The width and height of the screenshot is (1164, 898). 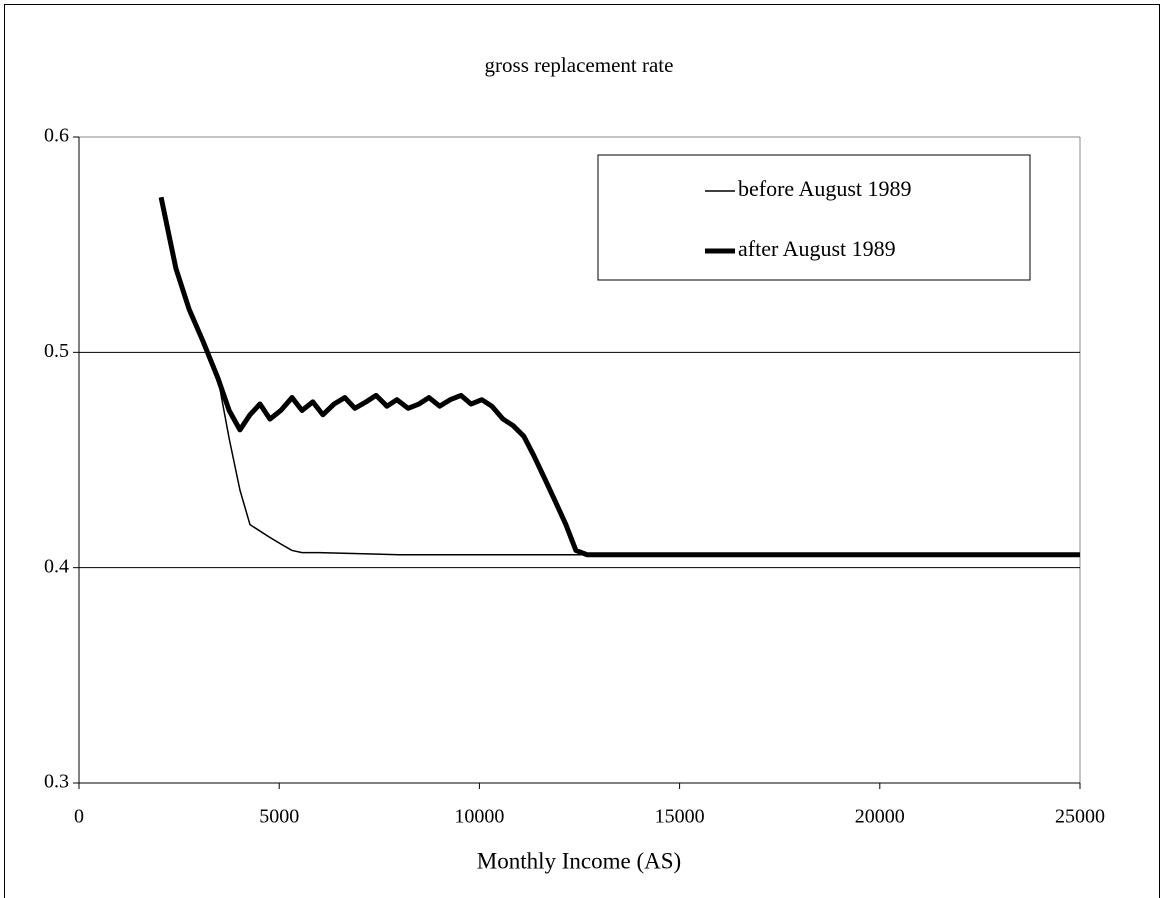 What do you see at coordinates (825, 188) in the screenshot?
I see `legend-label: before August 1989` at bounding box center [825, 188].